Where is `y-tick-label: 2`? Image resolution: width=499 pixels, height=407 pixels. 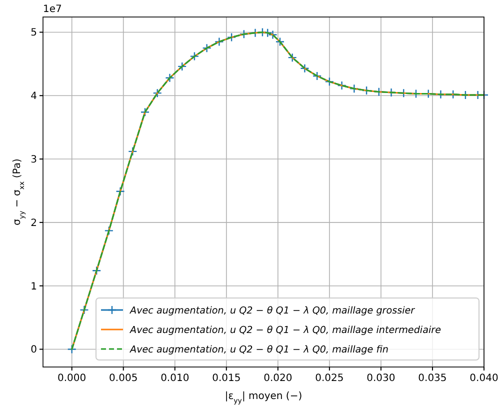 y-tick-label: 2 is located at coordinates (33, 223).